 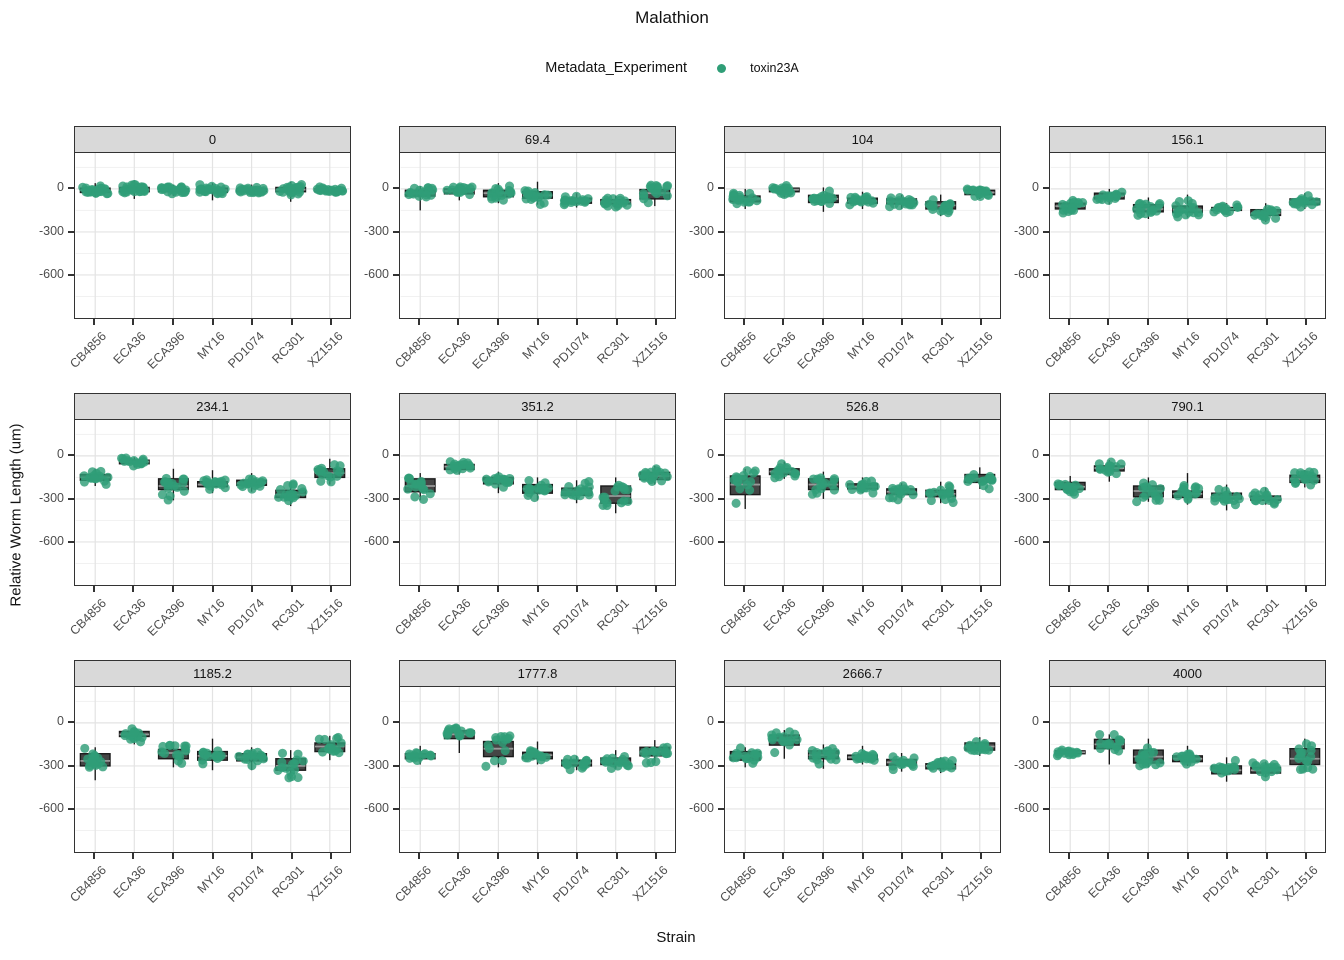 I want to click on facet-strip-label: 351.2, so click(x=537, y=406).